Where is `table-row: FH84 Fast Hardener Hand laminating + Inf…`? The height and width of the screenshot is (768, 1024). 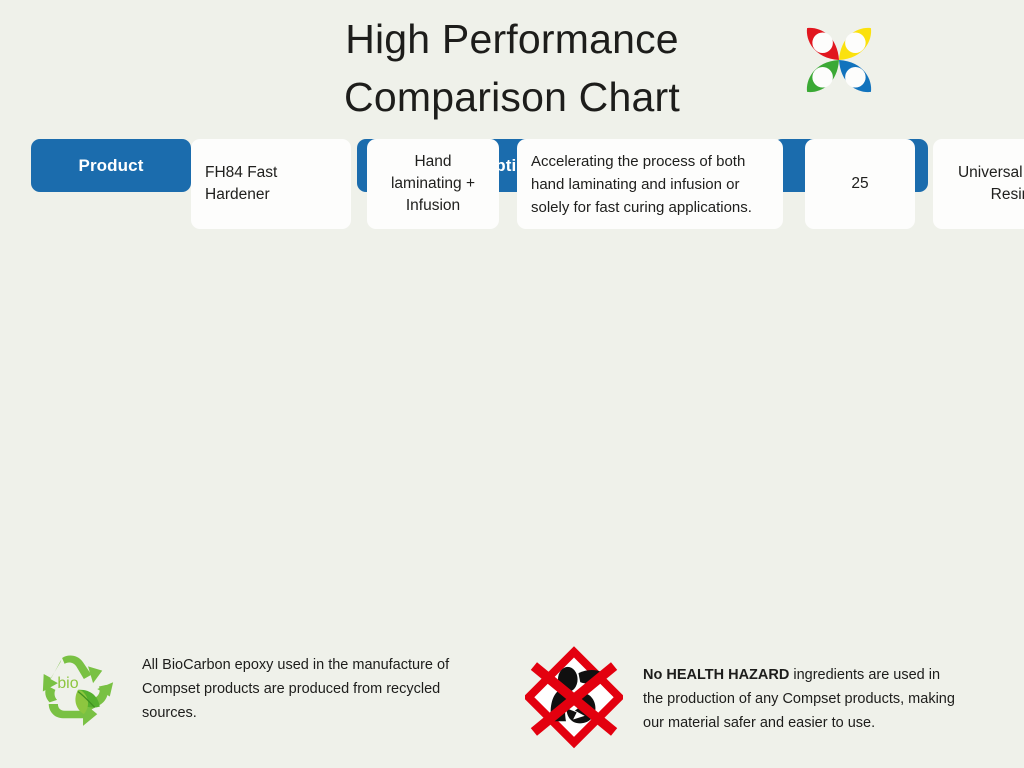 table-row: FH84 Fast Hardener Hand laminating + Inf… is located at coordinates (607, 189).